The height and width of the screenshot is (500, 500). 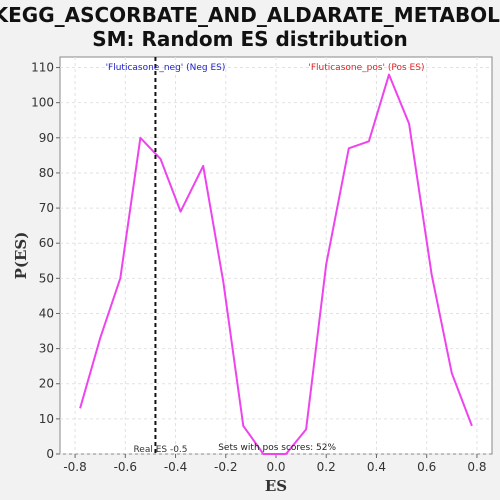 I want to click on y-tick-label: 0, so click(x=50, y=454).